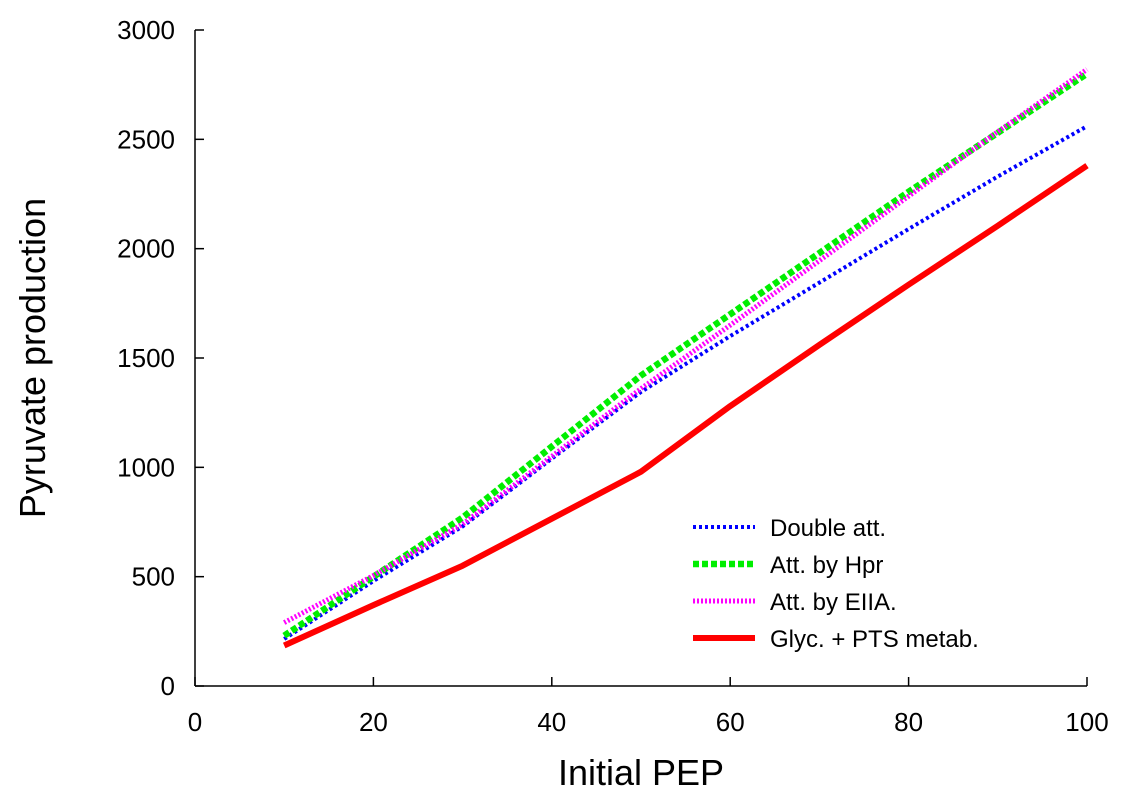  What do you see at coordinates (874, 639) in the screenshot?
I see `legend-label-4: Glyc. + PTS metab.` at bounding box center [874, 639].